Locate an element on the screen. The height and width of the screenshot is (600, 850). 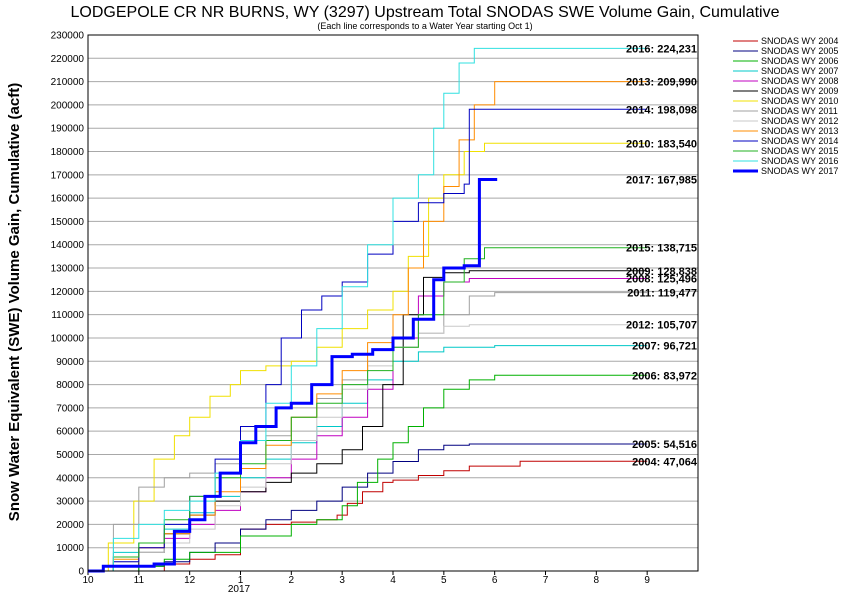
legend-entry: SNODAS WY 2014 is located at coordinates (799, 141).